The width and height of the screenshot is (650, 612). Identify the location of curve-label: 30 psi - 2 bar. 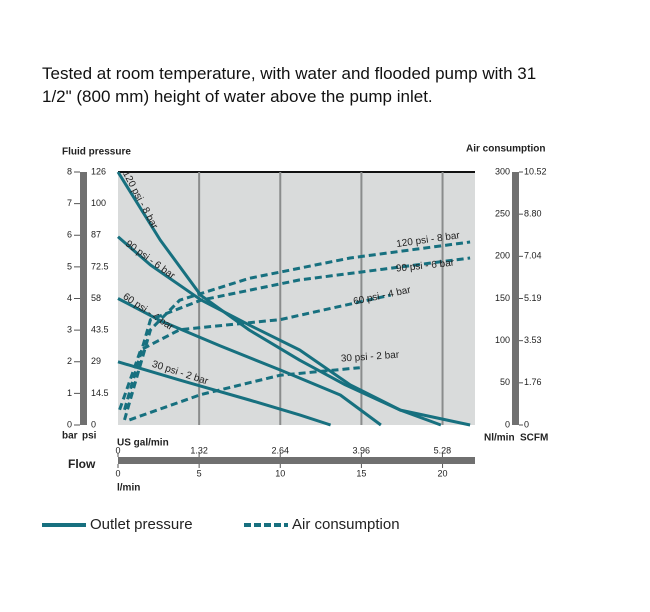
(371, 357).